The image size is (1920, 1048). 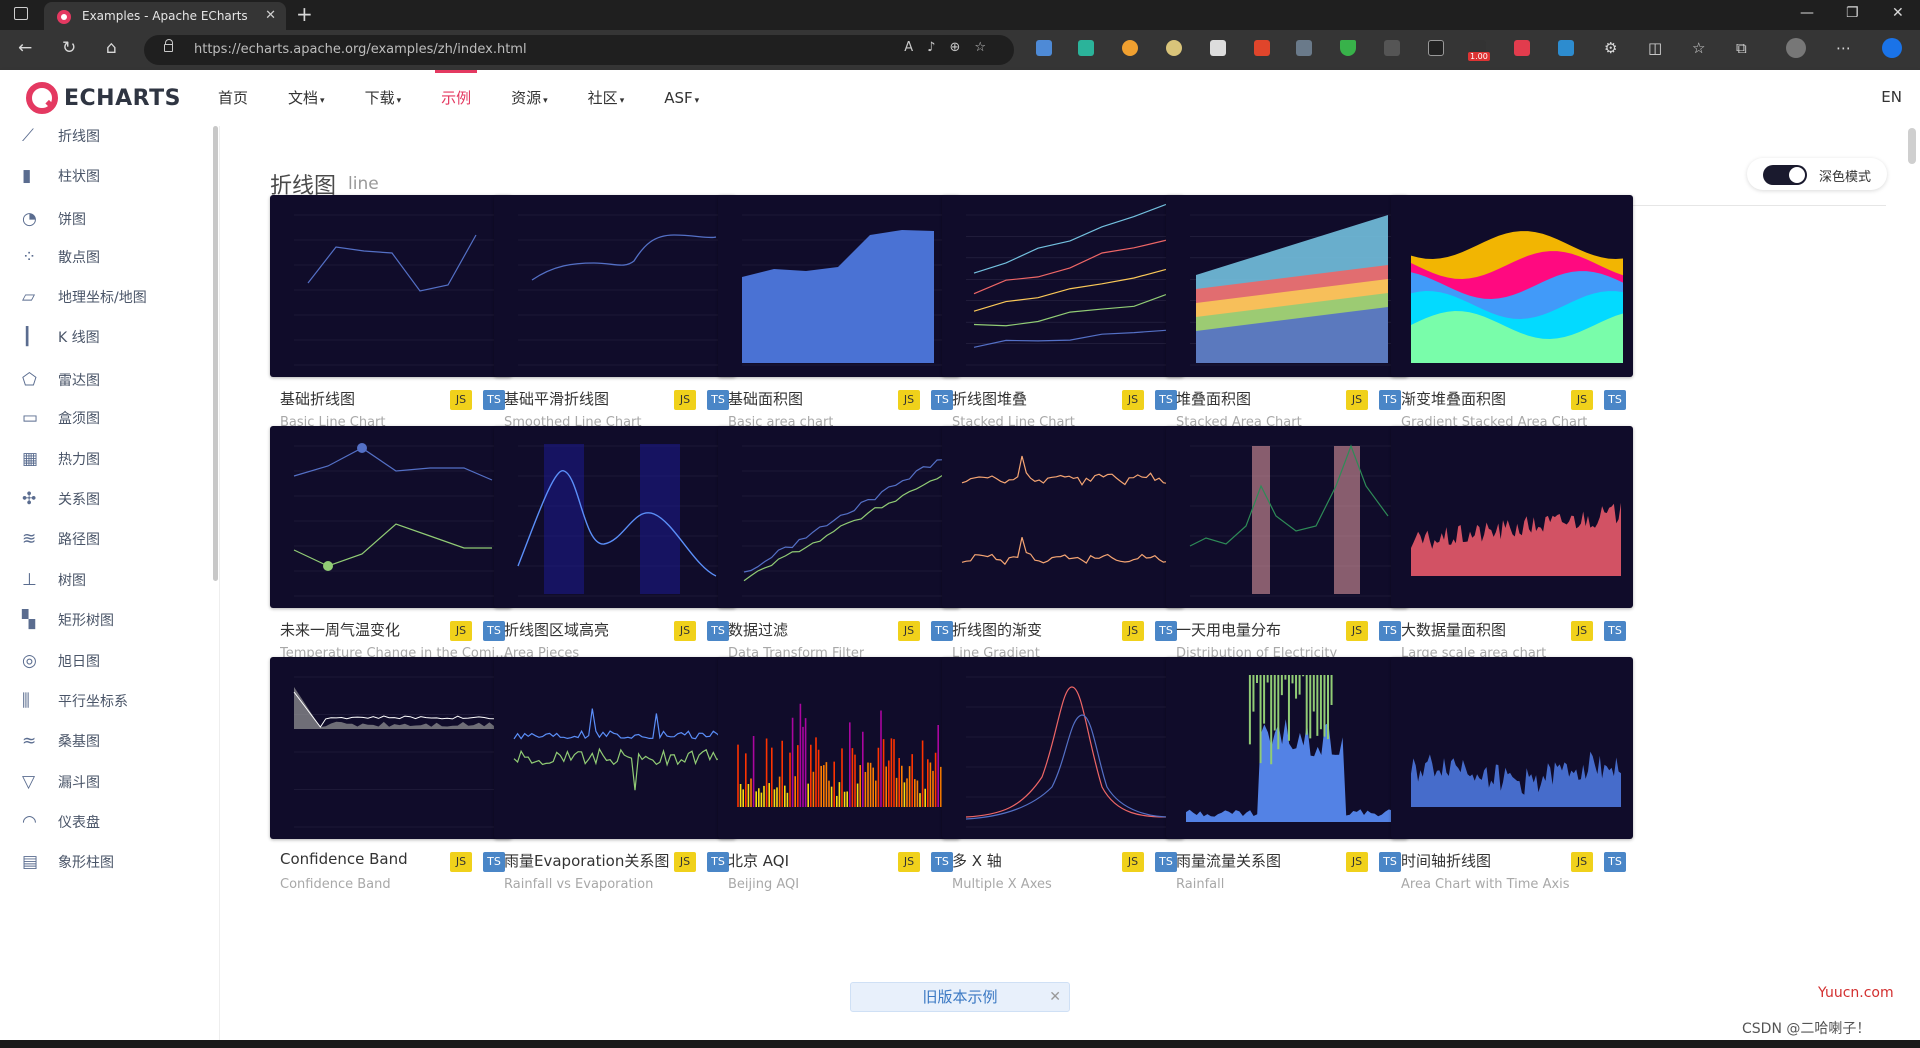 What do you see at coordinates (1454, 630) in the screenshot?
I see `example-title: 大数据量面积图` at bounding box center [1454, 630].